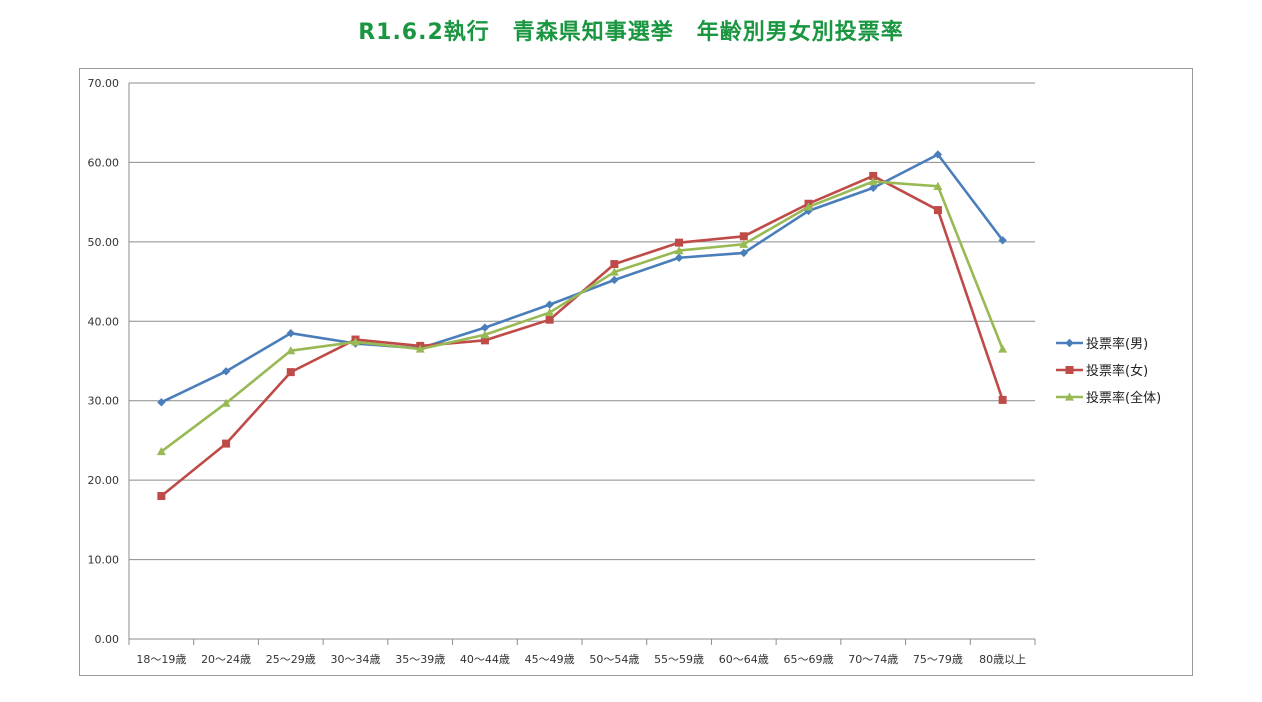 This screenshot has width=1262, height=702. Describe the element at coordinates (104, 401) in the screenshot. I see `y-tick-label: 30.00` at that location.